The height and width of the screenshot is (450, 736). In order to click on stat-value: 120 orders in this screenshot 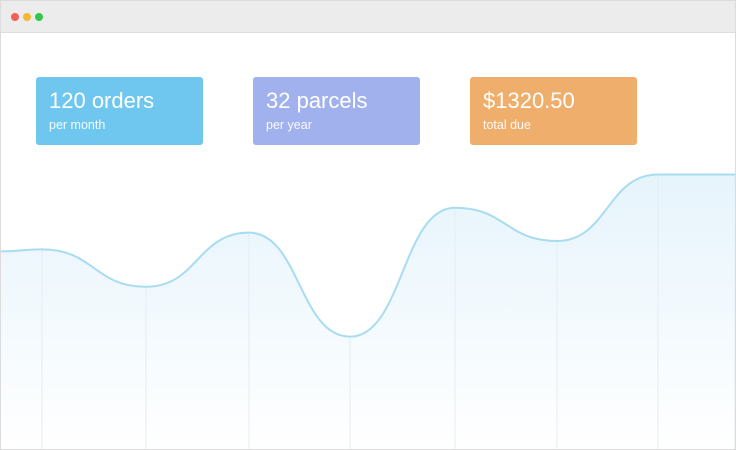, I will do `click(102, 100)`.